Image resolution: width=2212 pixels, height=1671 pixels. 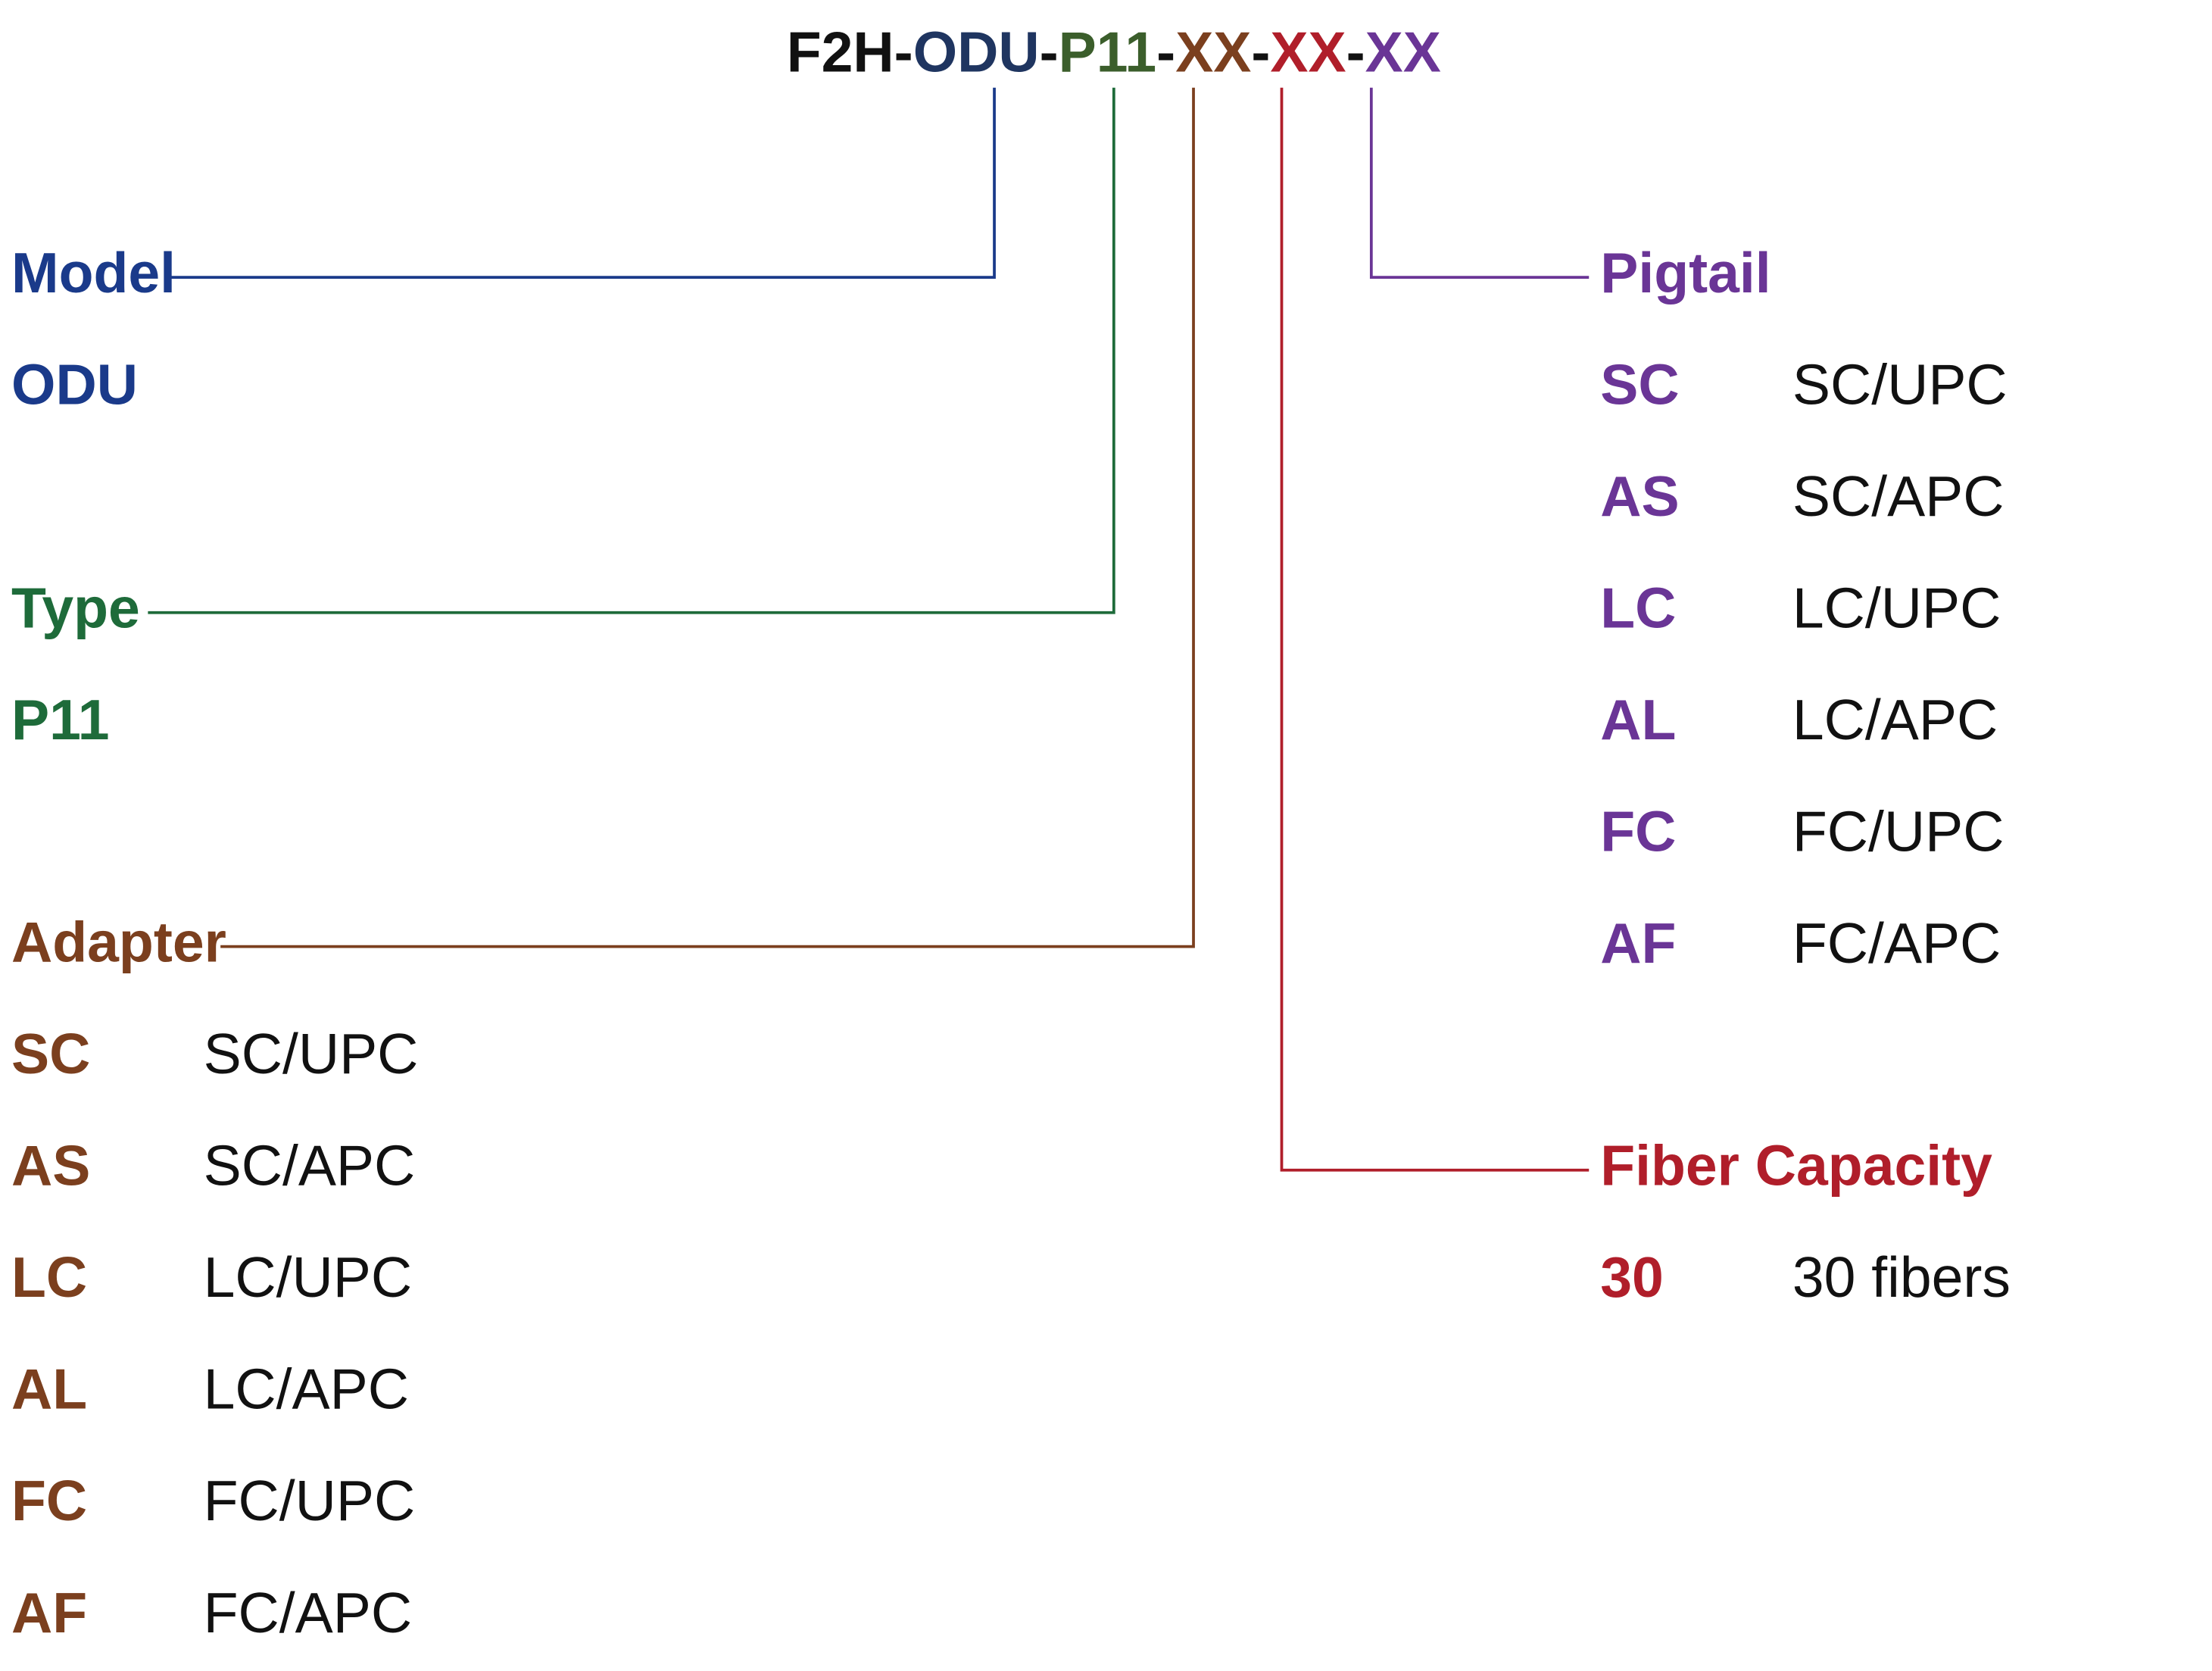 I want to click on option-code: ODU, so click(x=75, y=385).